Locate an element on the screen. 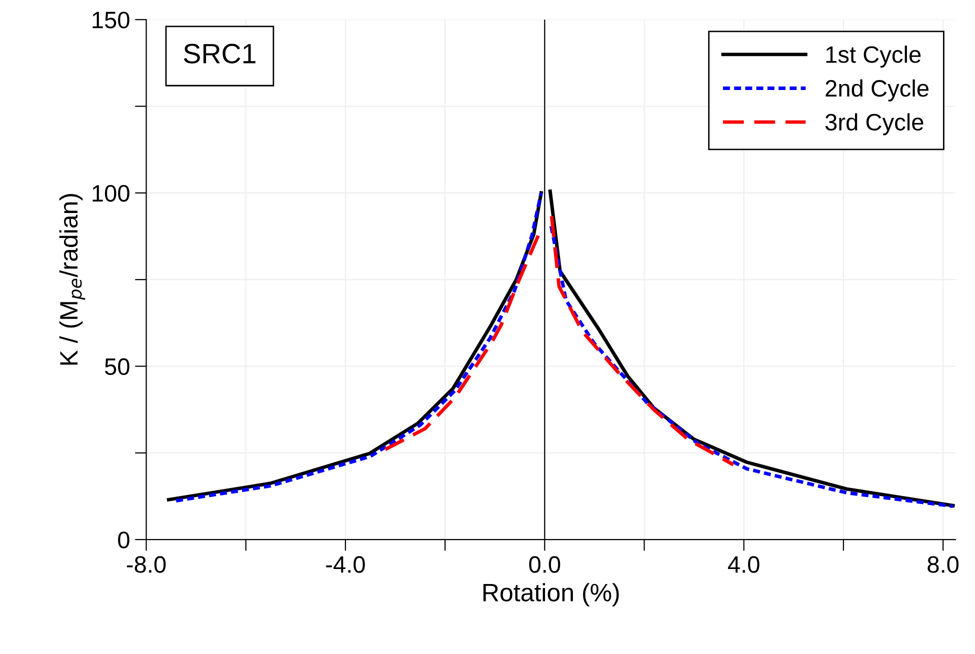  legend-label: 3rd Cycle is located at coordinates (874, 124).